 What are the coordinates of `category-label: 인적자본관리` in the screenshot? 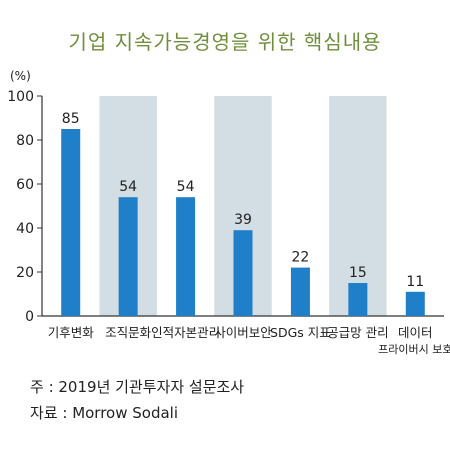 It's located at (185, 332).